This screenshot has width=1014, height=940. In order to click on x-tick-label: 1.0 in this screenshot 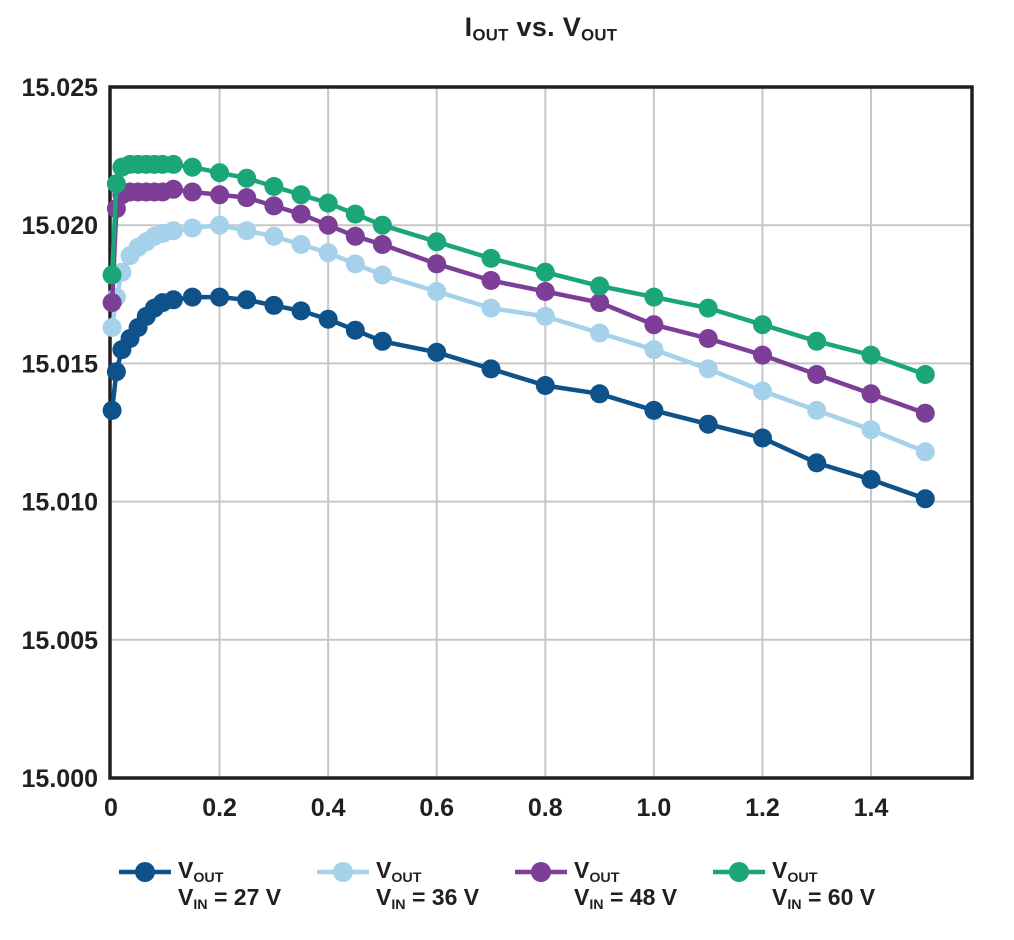, I will do `click(653, 808)`.